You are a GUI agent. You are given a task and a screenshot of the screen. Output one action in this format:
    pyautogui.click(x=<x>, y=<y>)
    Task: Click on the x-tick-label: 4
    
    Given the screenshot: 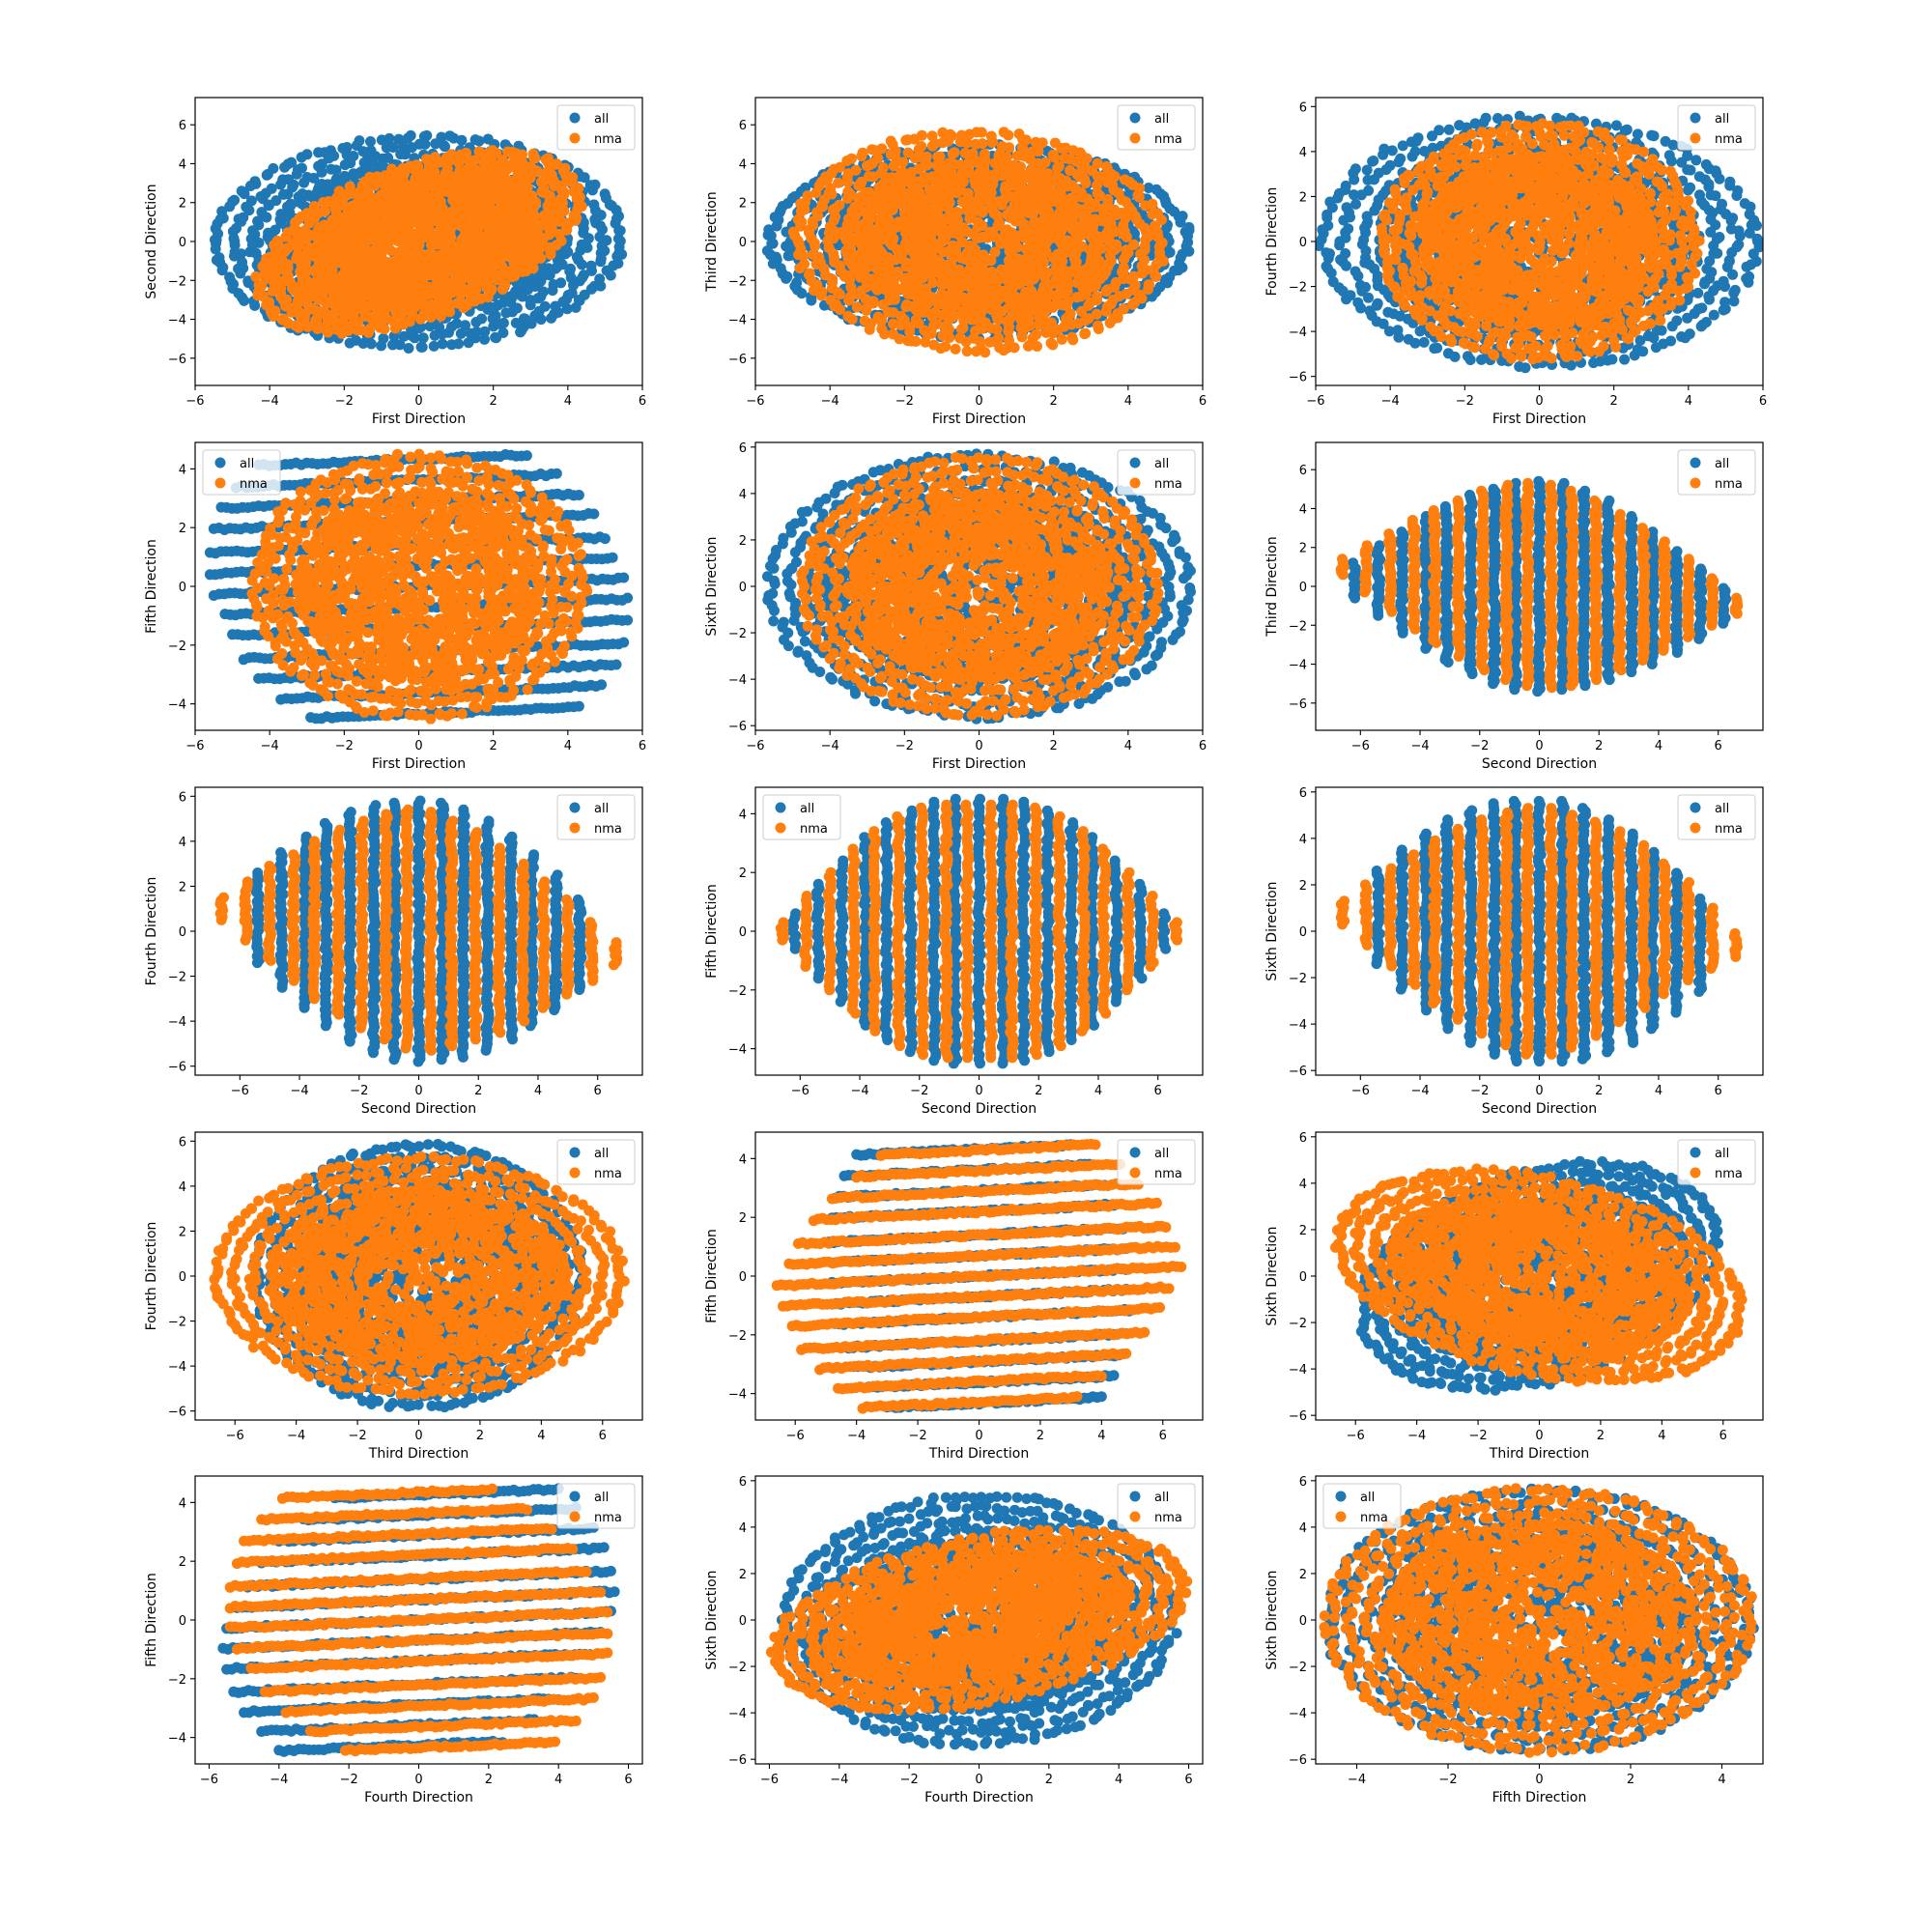 What is the action you would take?
    pyautogui.click(x=568, y=401)
    